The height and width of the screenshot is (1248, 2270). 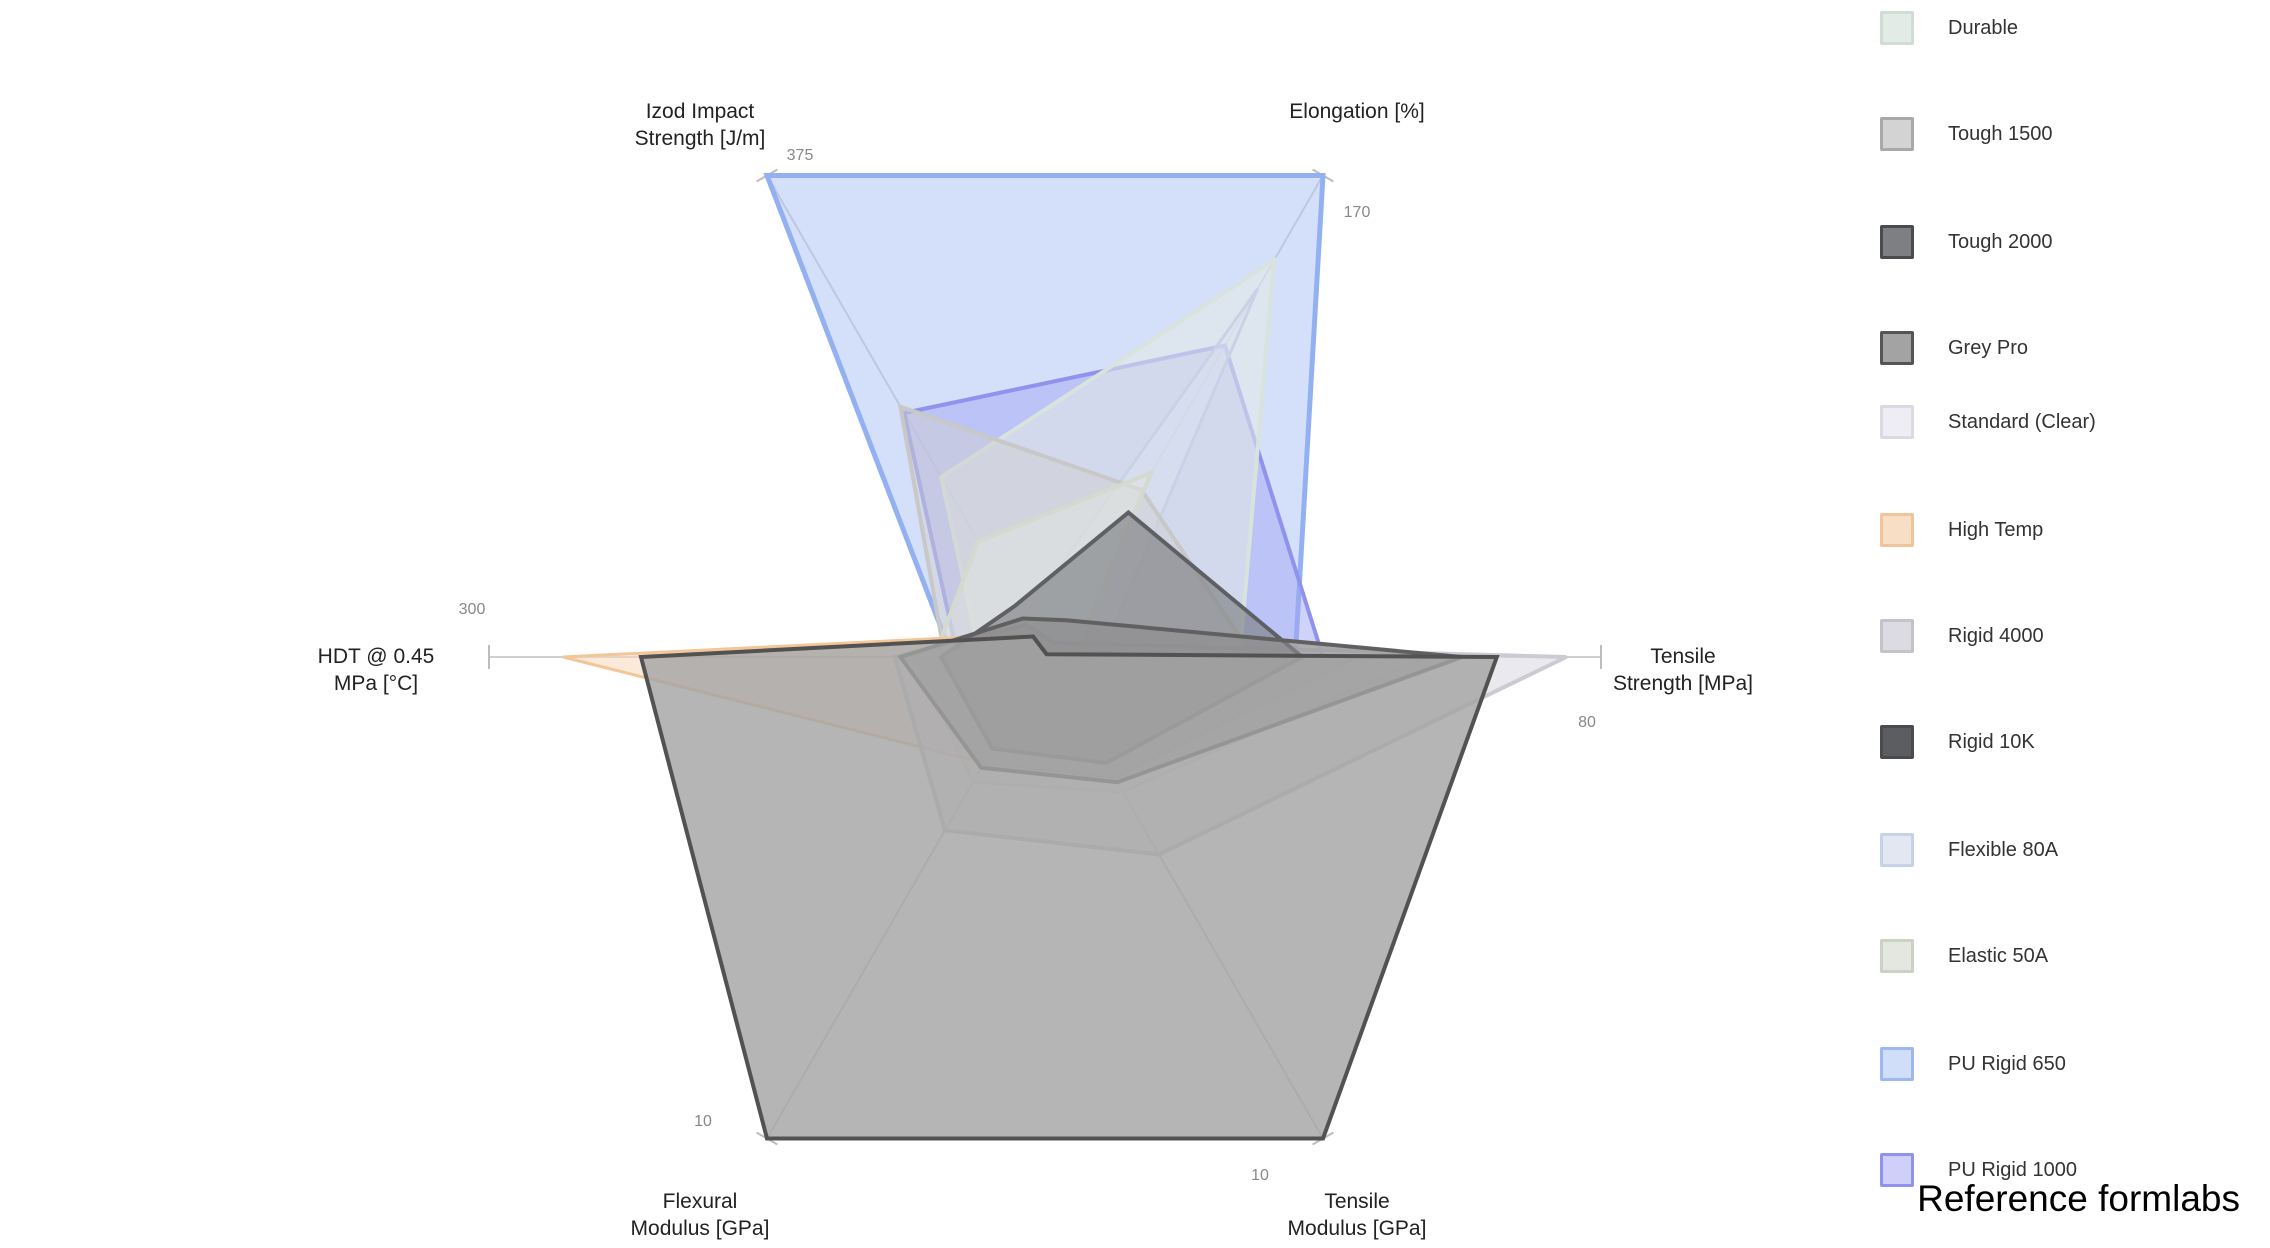 I want to click on legend-item: PU Rigid 650, so click(x=1973, y=1064).